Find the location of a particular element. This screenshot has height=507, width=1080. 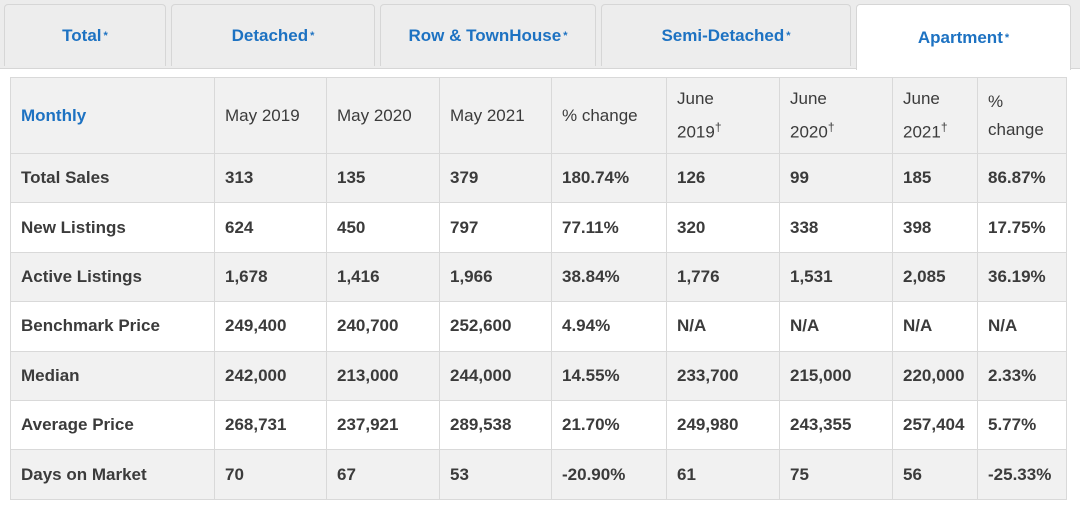

table-cell: 268,731 is located at coordinates (270, 425).